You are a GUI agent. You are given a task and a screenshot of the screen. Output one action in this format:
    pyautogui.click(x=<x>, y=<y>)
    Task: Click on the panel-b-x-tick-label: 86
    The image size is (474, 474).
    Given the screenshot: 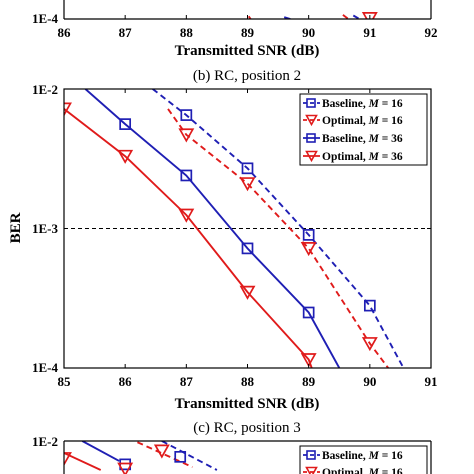 What is the action you would take?
    pyautogui.click(x=126, y=381)
    